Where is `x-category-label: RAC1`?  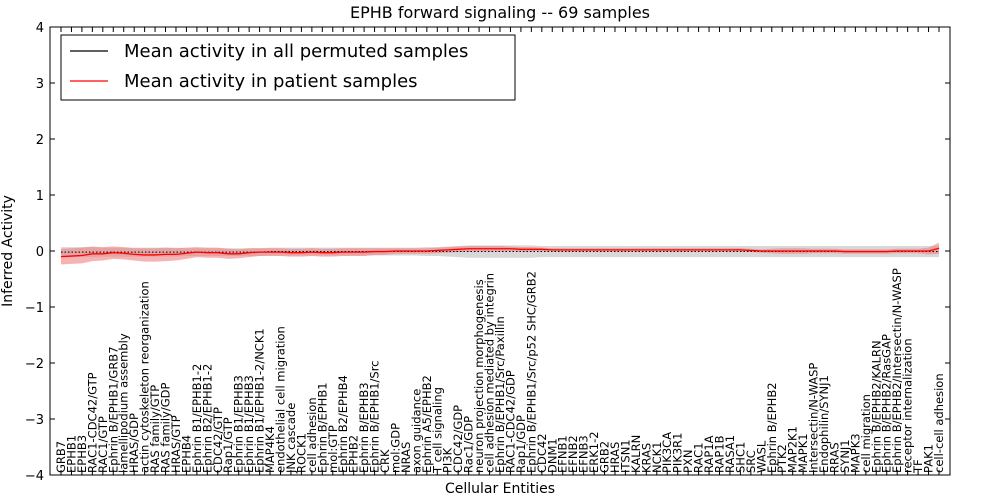 x-category-label: RAC1 is located at coordinates (699, 457).